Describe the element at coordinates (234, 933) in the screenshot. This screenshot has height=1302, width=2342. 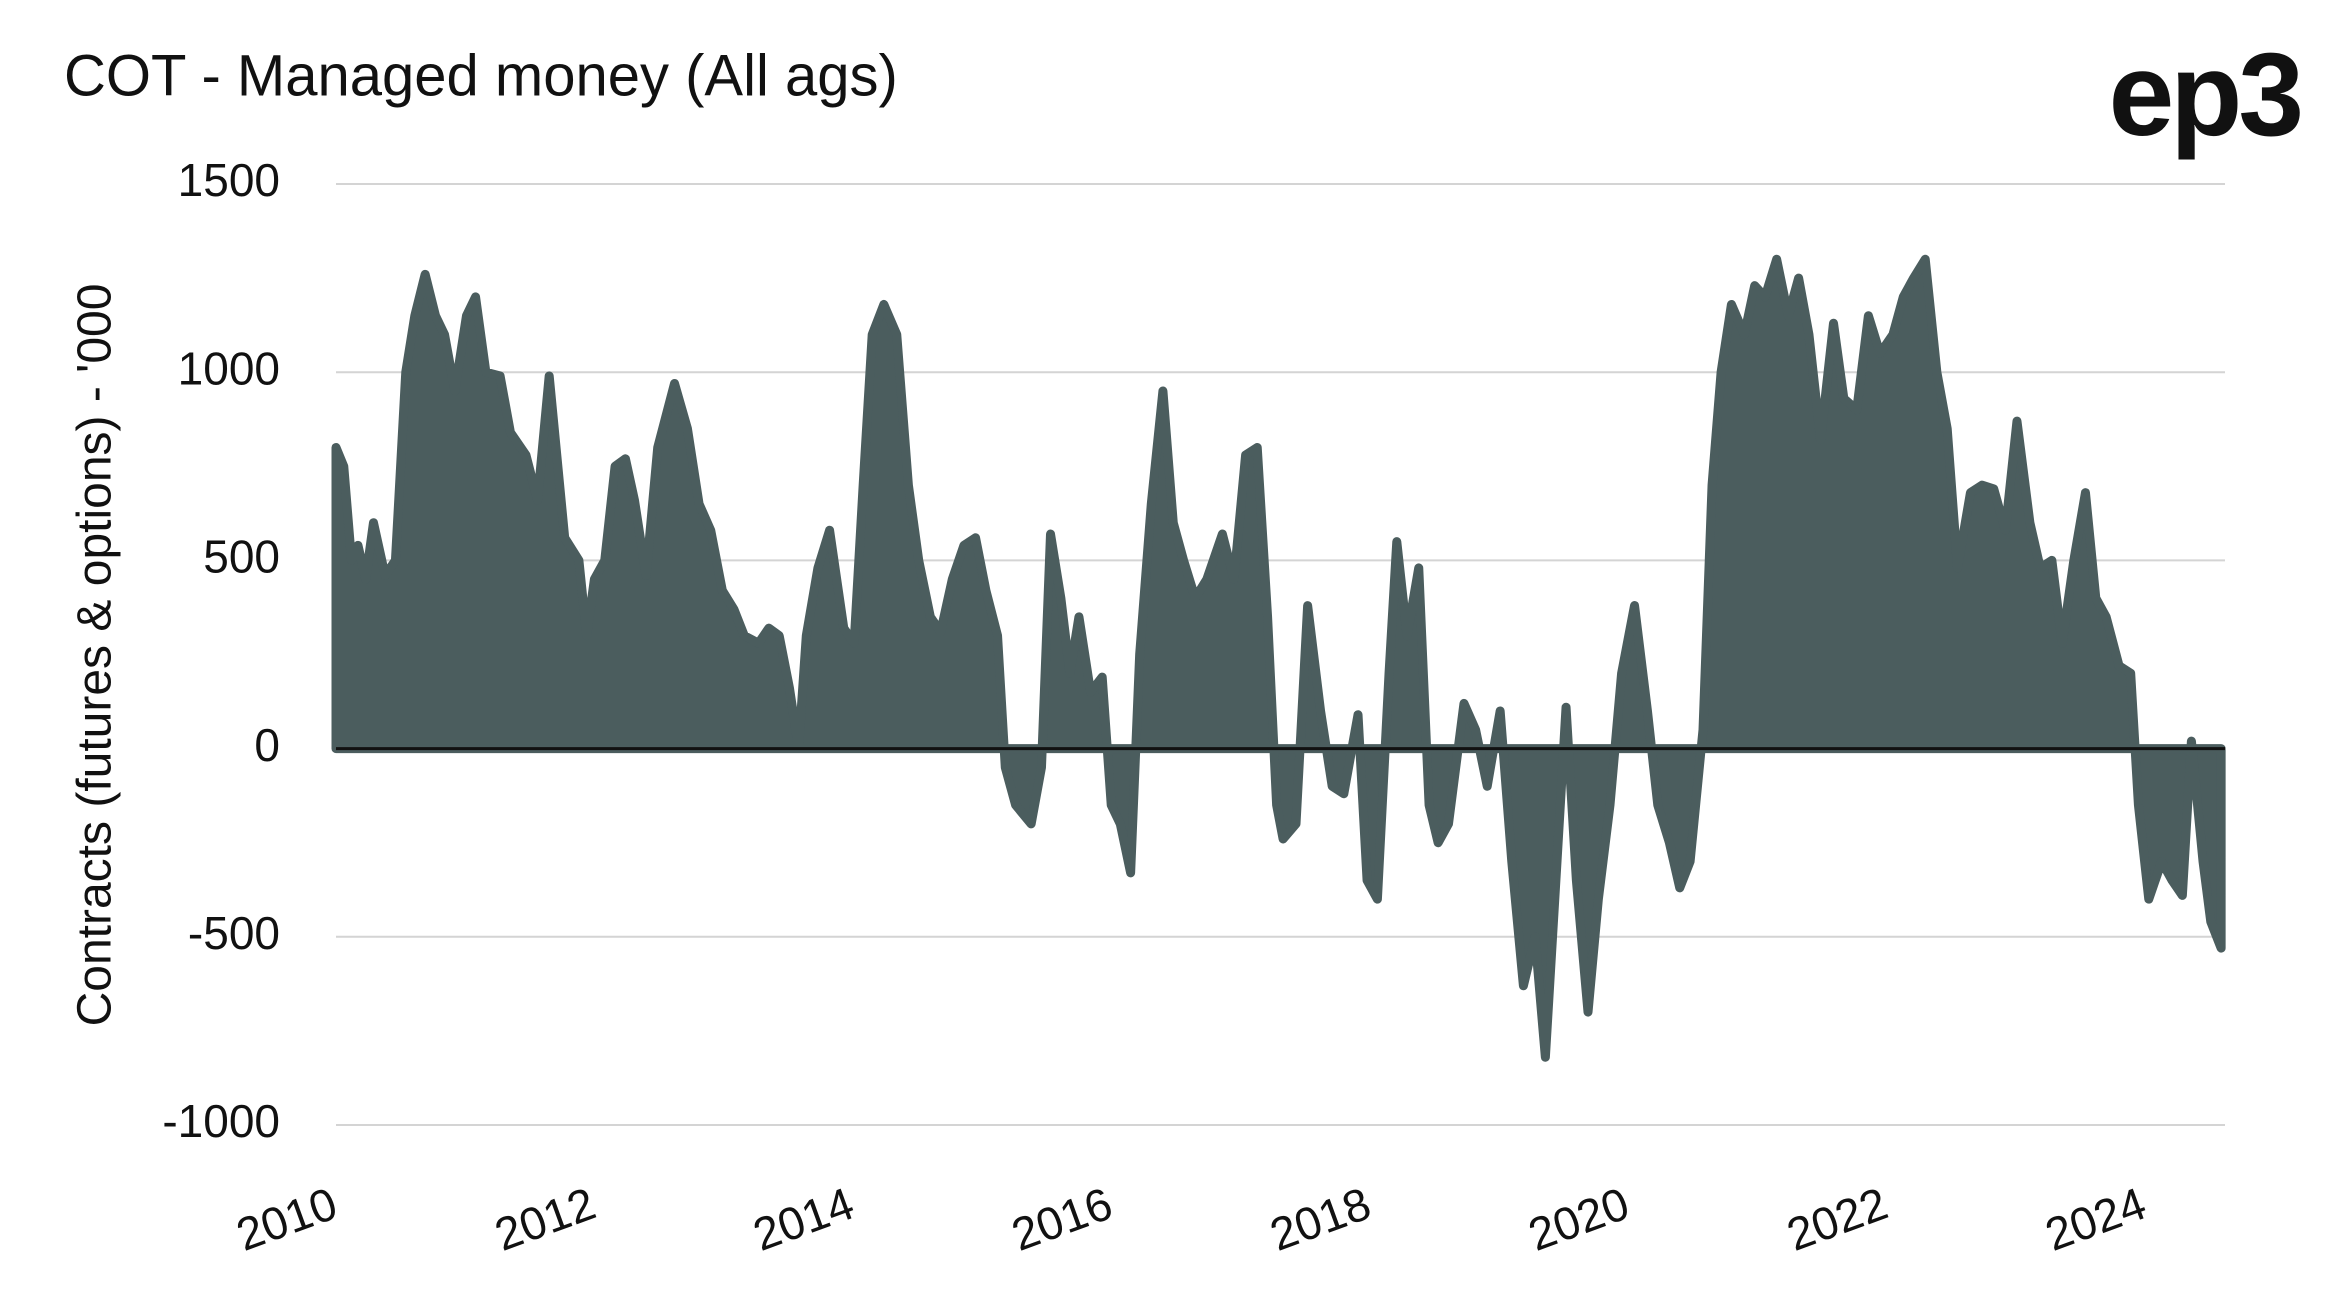
I see `y-tick-label: -500` at that location.